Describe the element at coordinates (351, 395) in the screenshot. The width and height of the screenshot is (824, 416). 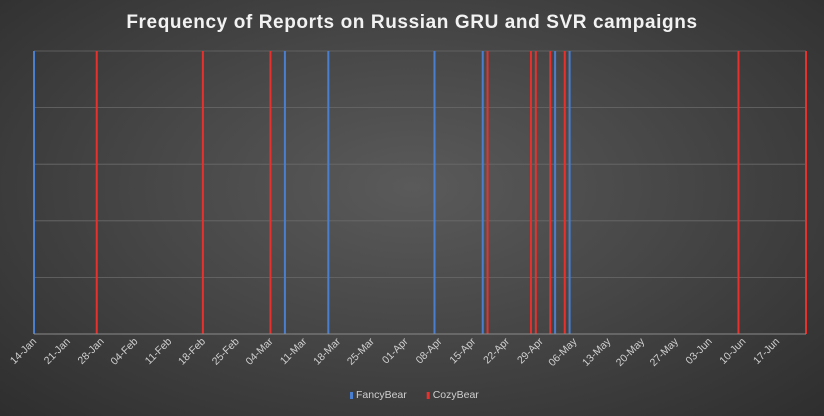
I see `legend-swatch-fancybear` at that location.